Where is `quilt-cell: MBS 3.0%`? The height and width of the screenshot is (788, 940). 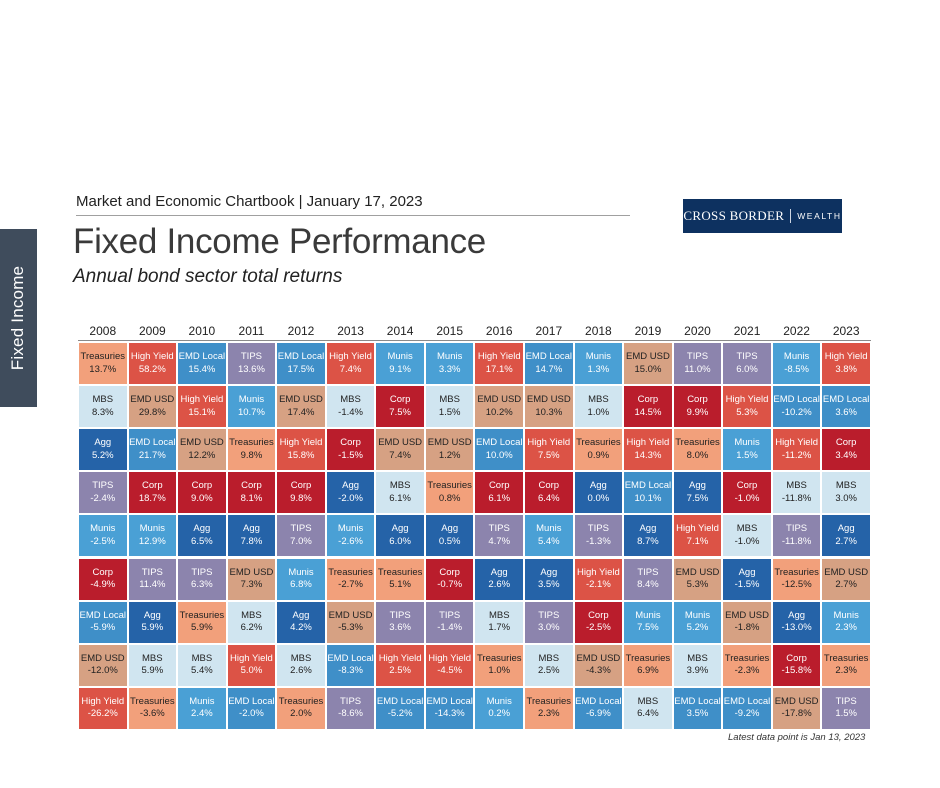
quilt-cell: MBS 3.0% is located at coordinates (846, 493).